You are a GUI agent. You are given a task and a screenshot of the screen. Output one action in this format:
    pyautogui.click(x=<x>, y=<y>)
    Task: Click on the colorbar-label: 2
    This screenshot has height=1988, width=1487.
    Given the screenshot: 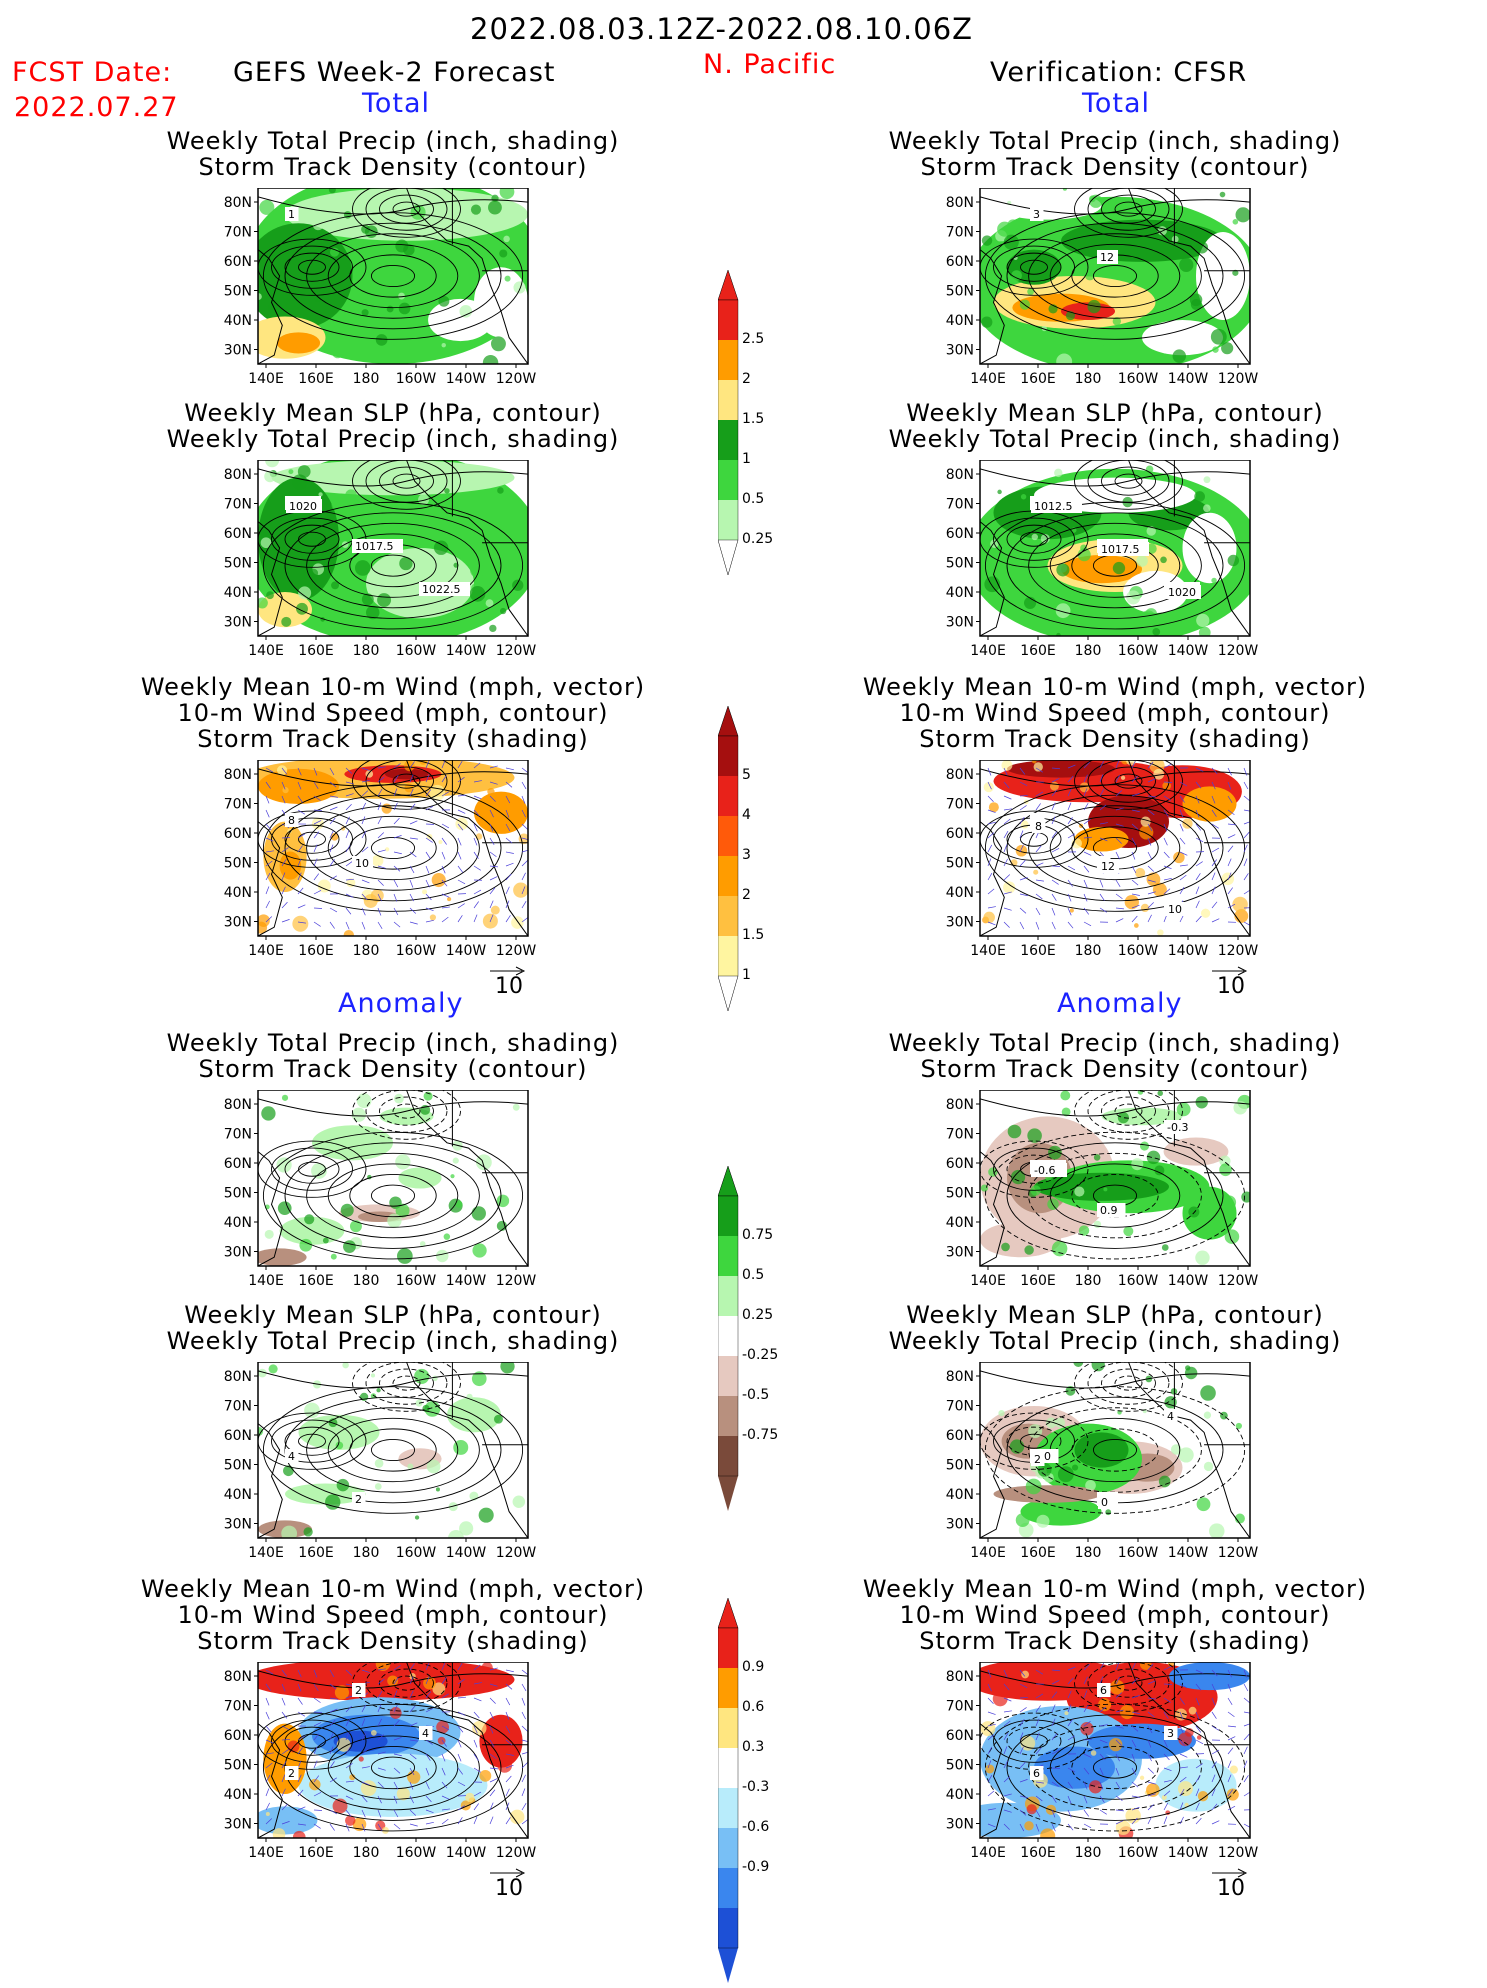 What is the action you would take?
    pyautogui.click(x=746, y=895)
    